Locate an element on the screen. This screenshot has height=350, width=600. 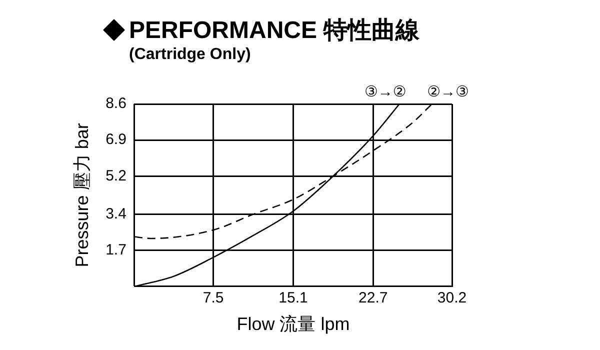
y-tick-label: 3.4 is located at coordinates (116, 213).